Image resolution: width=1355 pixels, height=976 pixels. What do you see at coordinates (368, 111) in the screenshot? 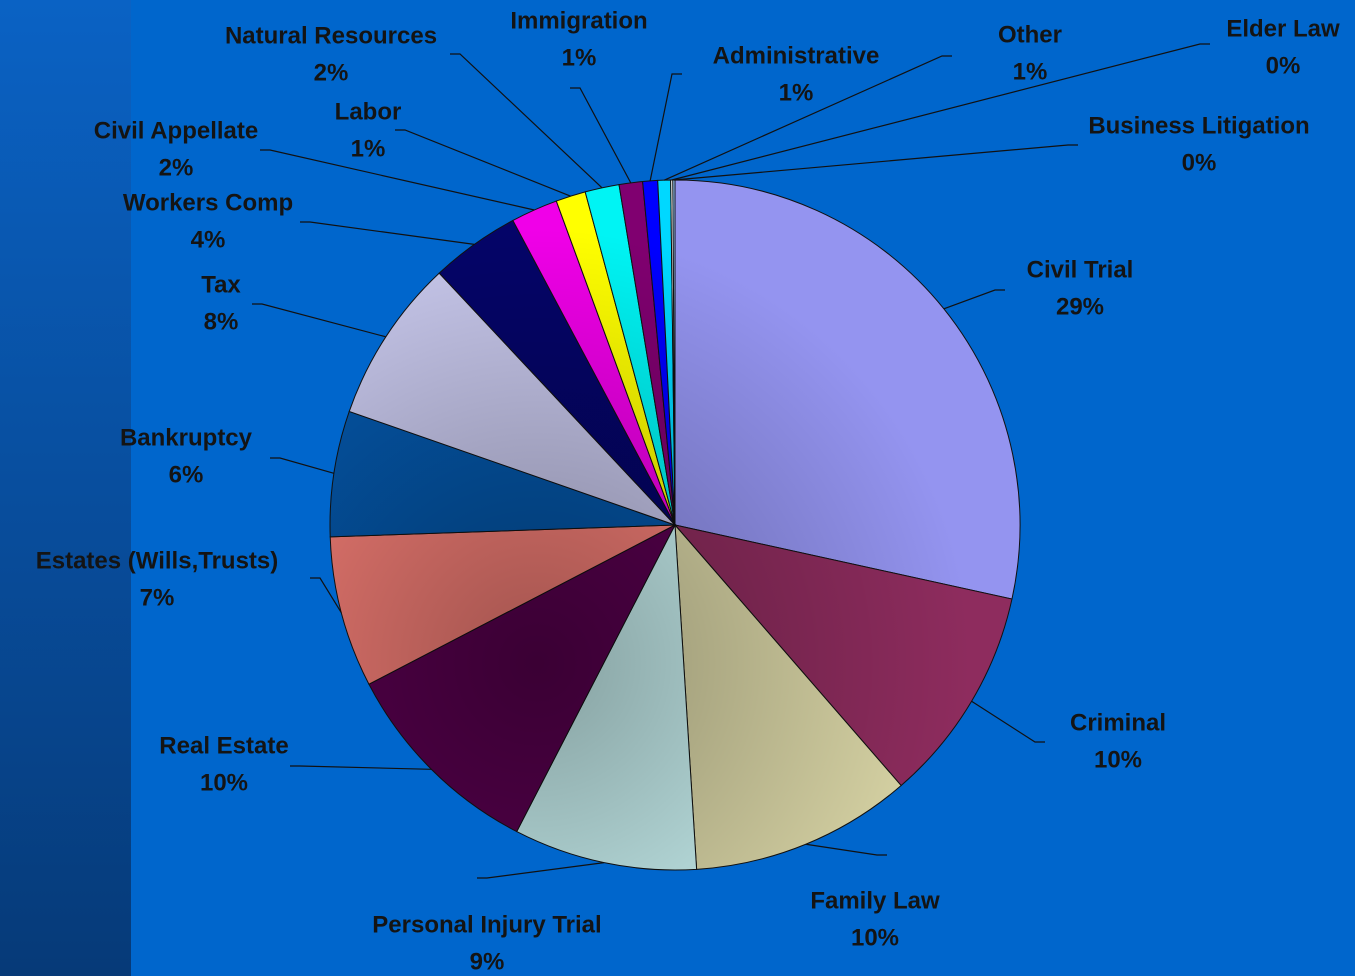
I see `slice-label: Labor` at bounding box center [368, 111].